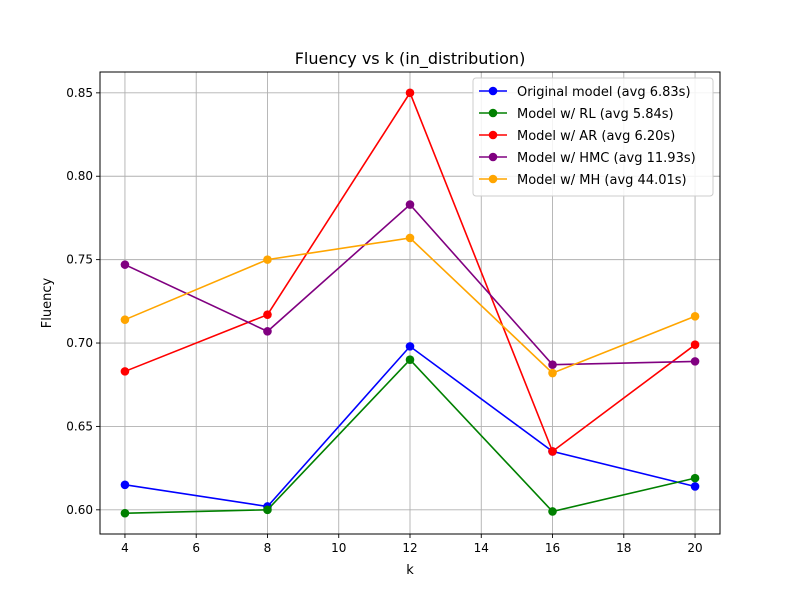  What do you see at coordinates (79, 510) in the screenshot?
I see `y-tick-label: 0.60` at bounding box center [79, 510].